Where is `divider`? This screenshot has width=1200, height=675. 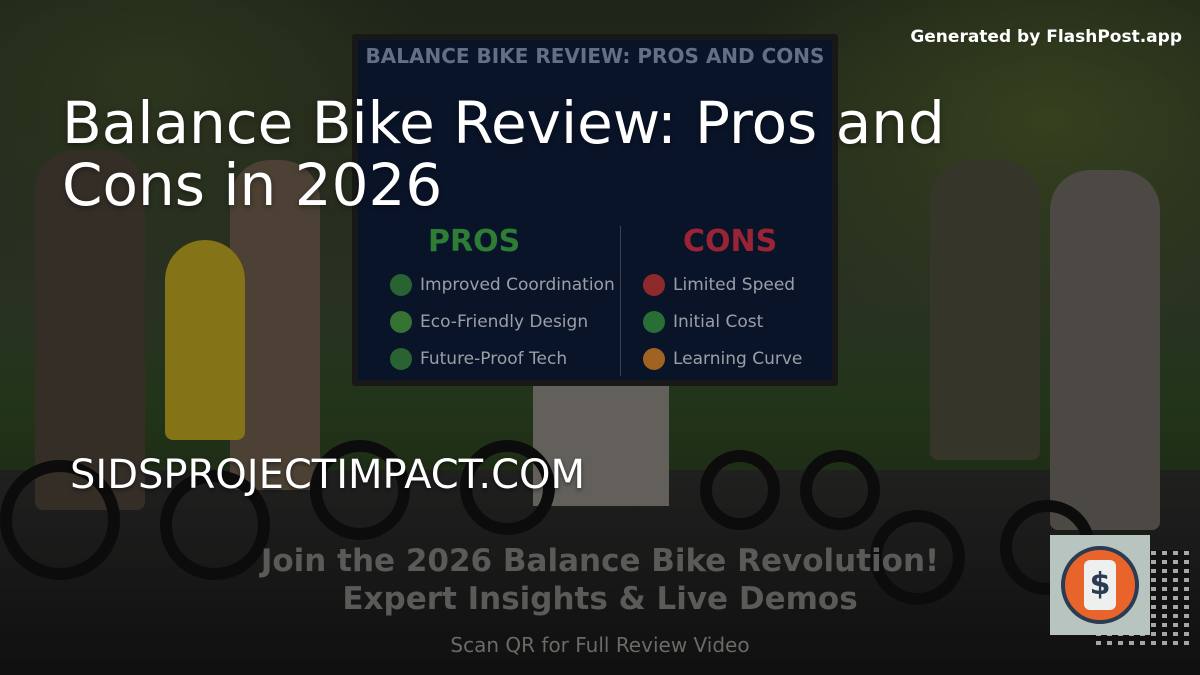
divider is located at coordinates (620, 301).